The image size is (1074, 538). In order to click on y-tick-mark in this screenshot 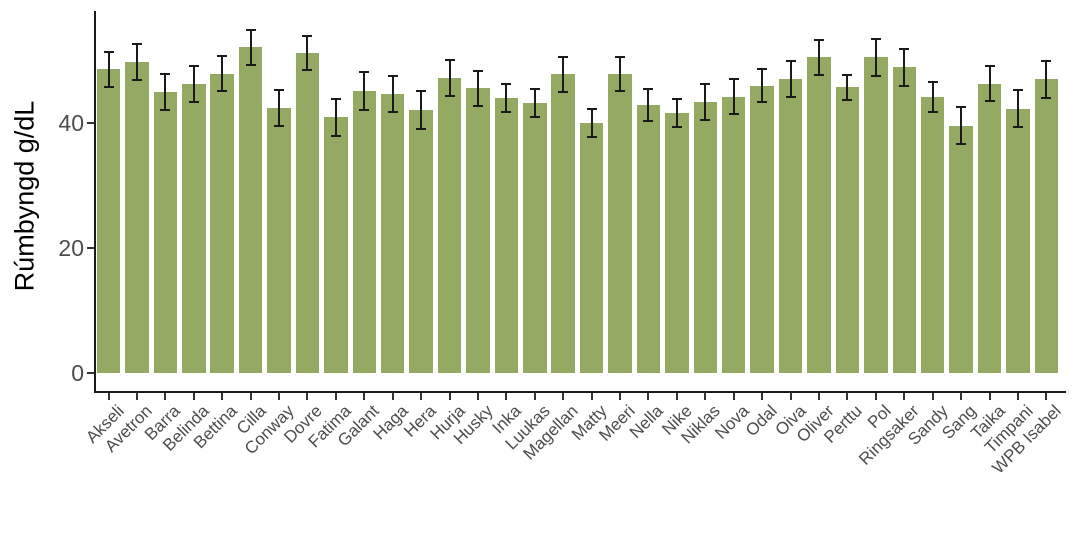, I will do `click(90, 373)`.